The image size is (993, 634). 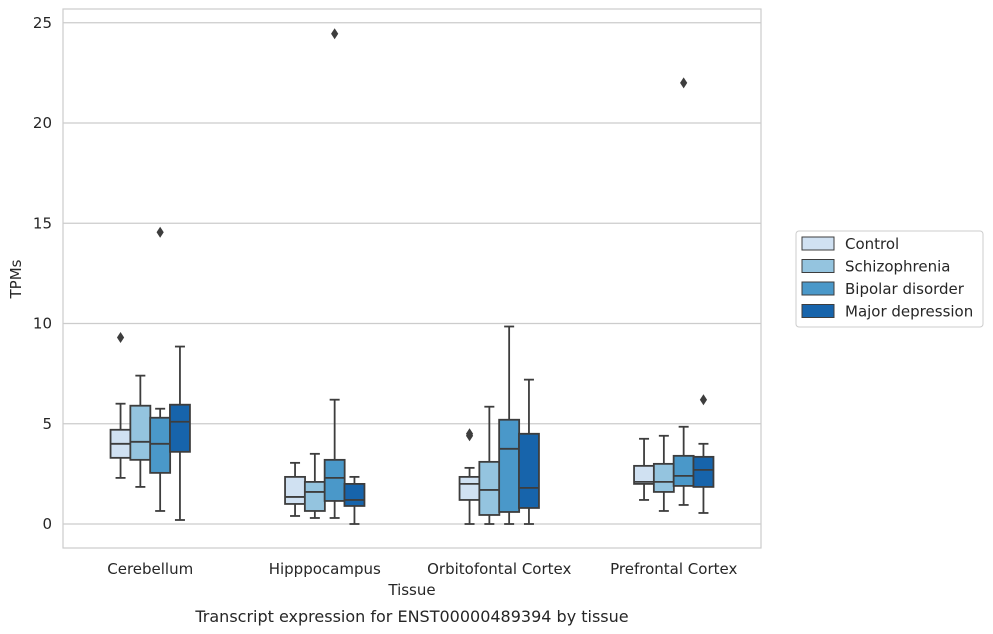 I want to click on box-hipppocampus-schizophrenia, so click(x=314, y=485).